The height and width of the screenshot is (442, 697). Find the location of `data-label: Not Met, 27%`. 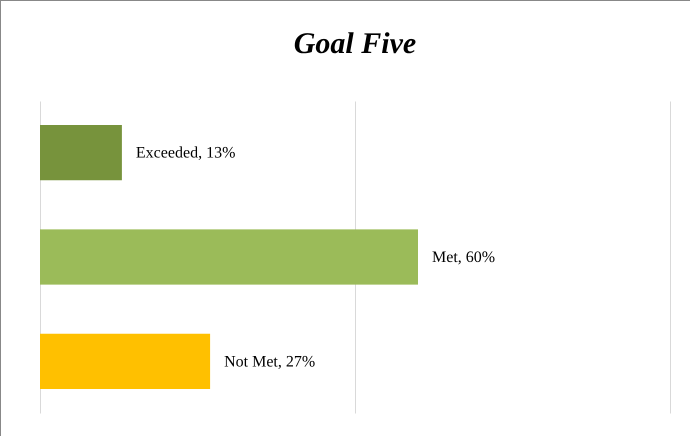

data-label: Not Met, 27% is located at coordinates (270, 361).